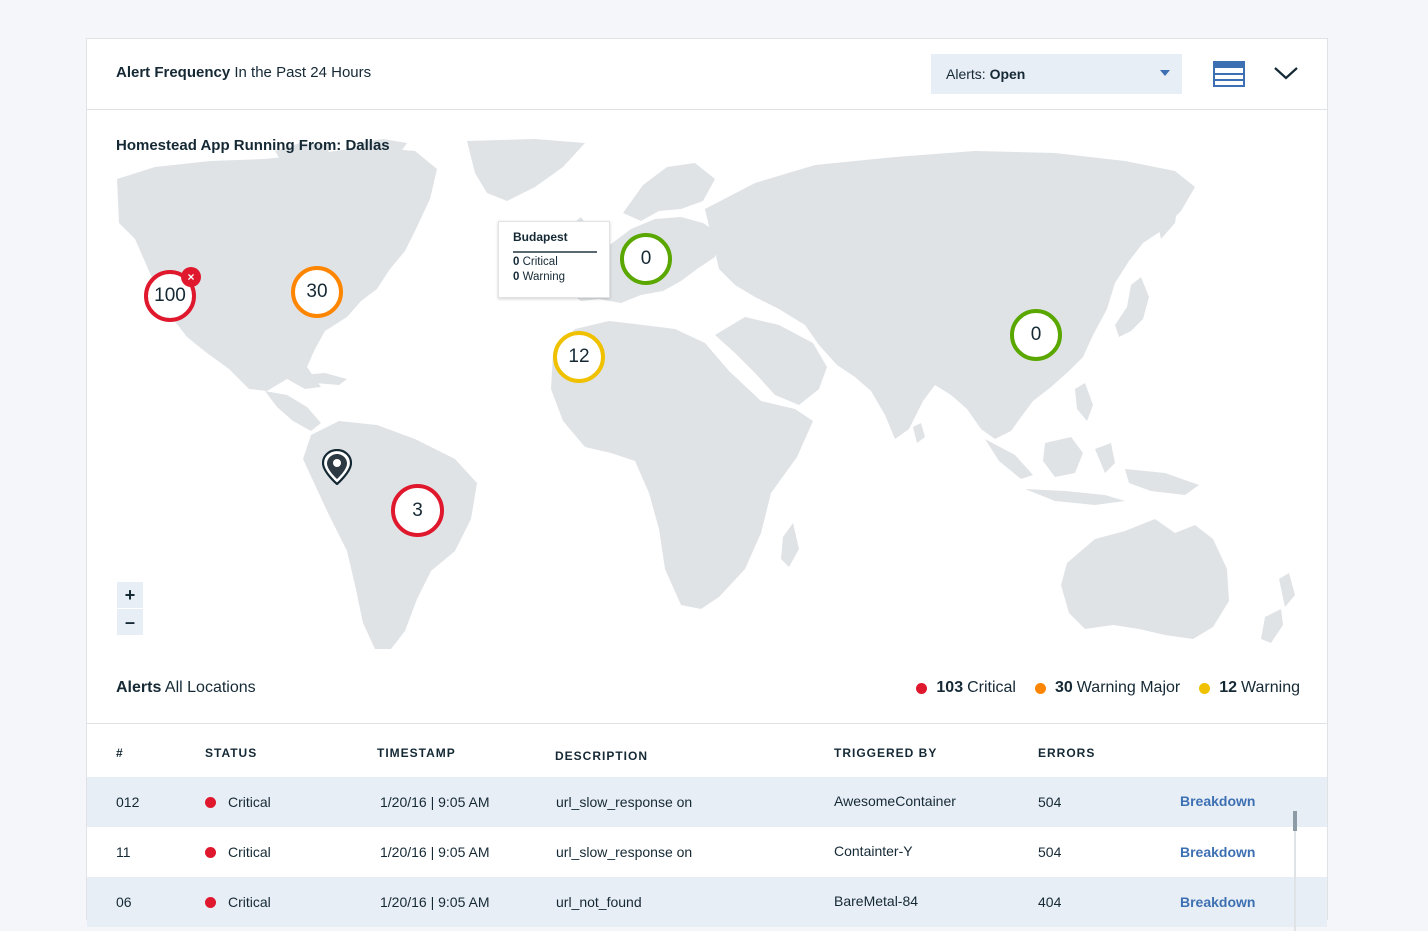 The height and width of the screenshot is (931, 1428). What do you see at coordinates (231, 753) in the screenshot?
I see `column-header-status: STATUS` at bounding box center [231, 753].